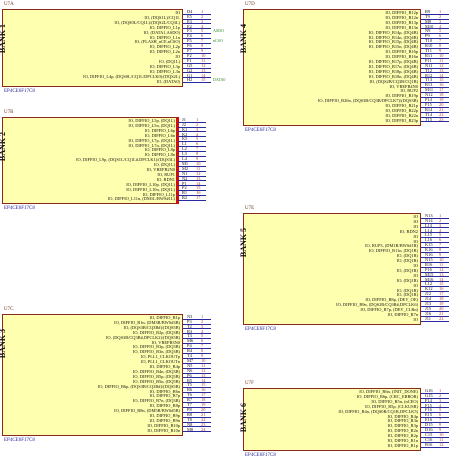  Describe the element at coordinates (429, 55) in the screenshot. I see `pin-name: R11` at that location.